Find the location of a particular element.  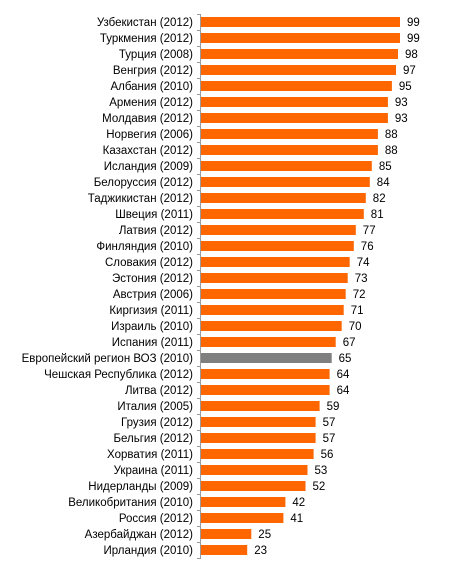

value-label: 52 is located at coordinates (319, 487).